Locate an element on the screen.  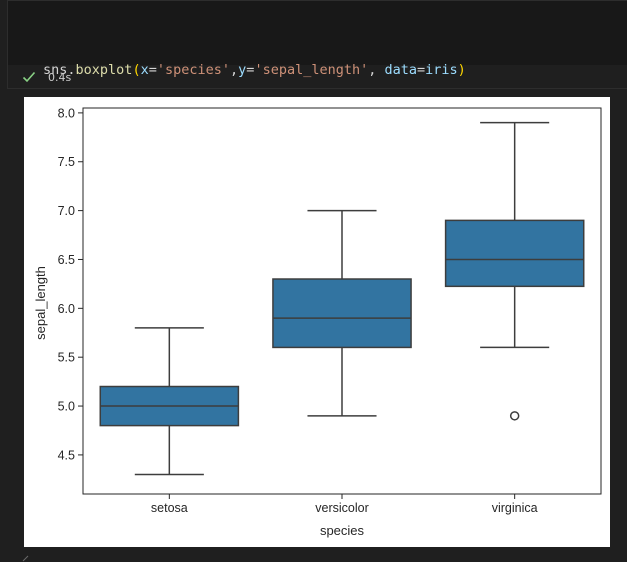
x-tick-label-virginica: virginica is located at coordinates (515, 508).